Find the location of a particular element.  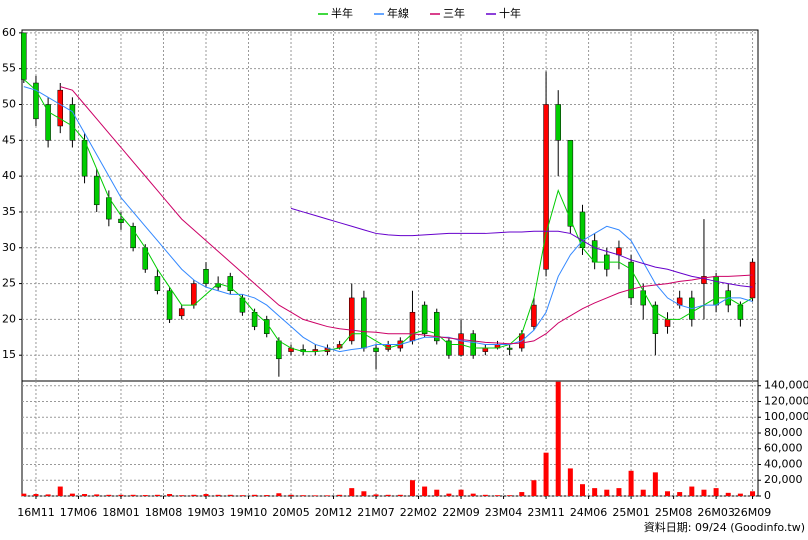

y-tick-label: 100,000 is located at coordinates (786, 416).